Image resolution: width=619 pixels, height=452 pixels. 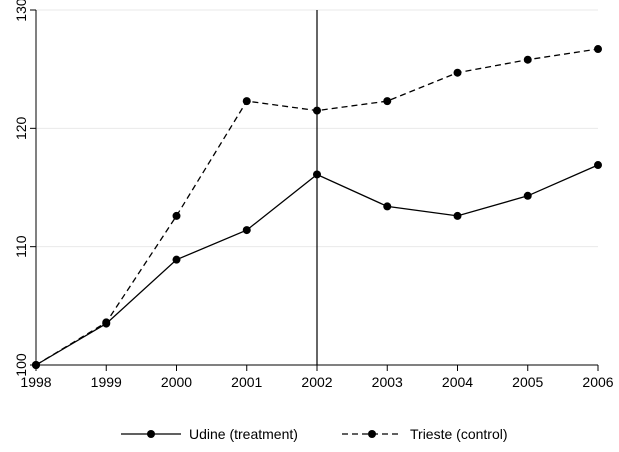 What do you see at coordinates (36, 365) in the screenshot?
I see `point-trieste-1998` at bounding box center [36, 365].